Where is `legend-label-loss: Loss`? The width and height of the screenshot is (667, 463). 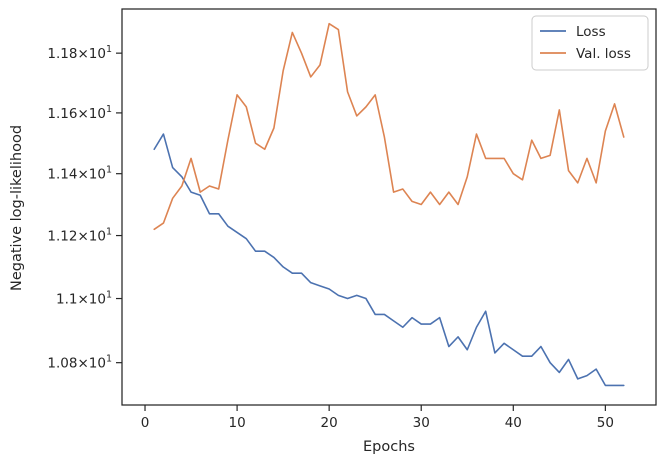
legend-label-loss: Loss is located at coordinates (591, 32).